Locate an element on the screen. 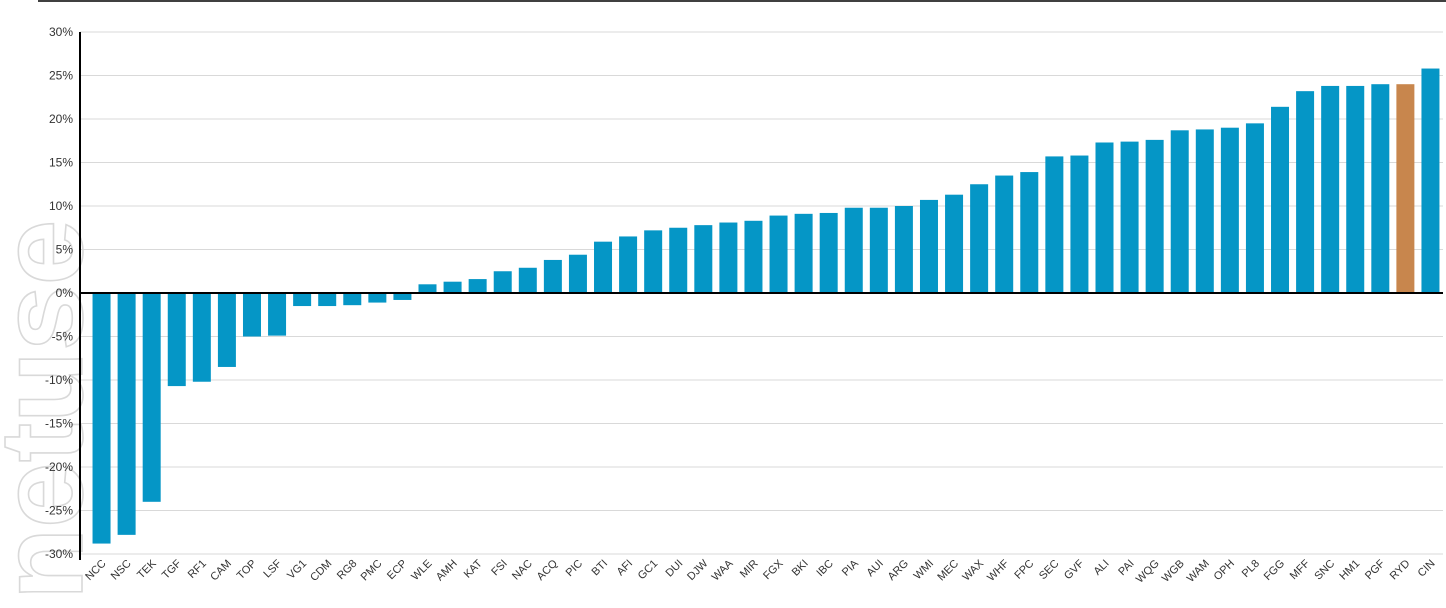  x-tick-label: AUI is located at coordinates (874, 568).